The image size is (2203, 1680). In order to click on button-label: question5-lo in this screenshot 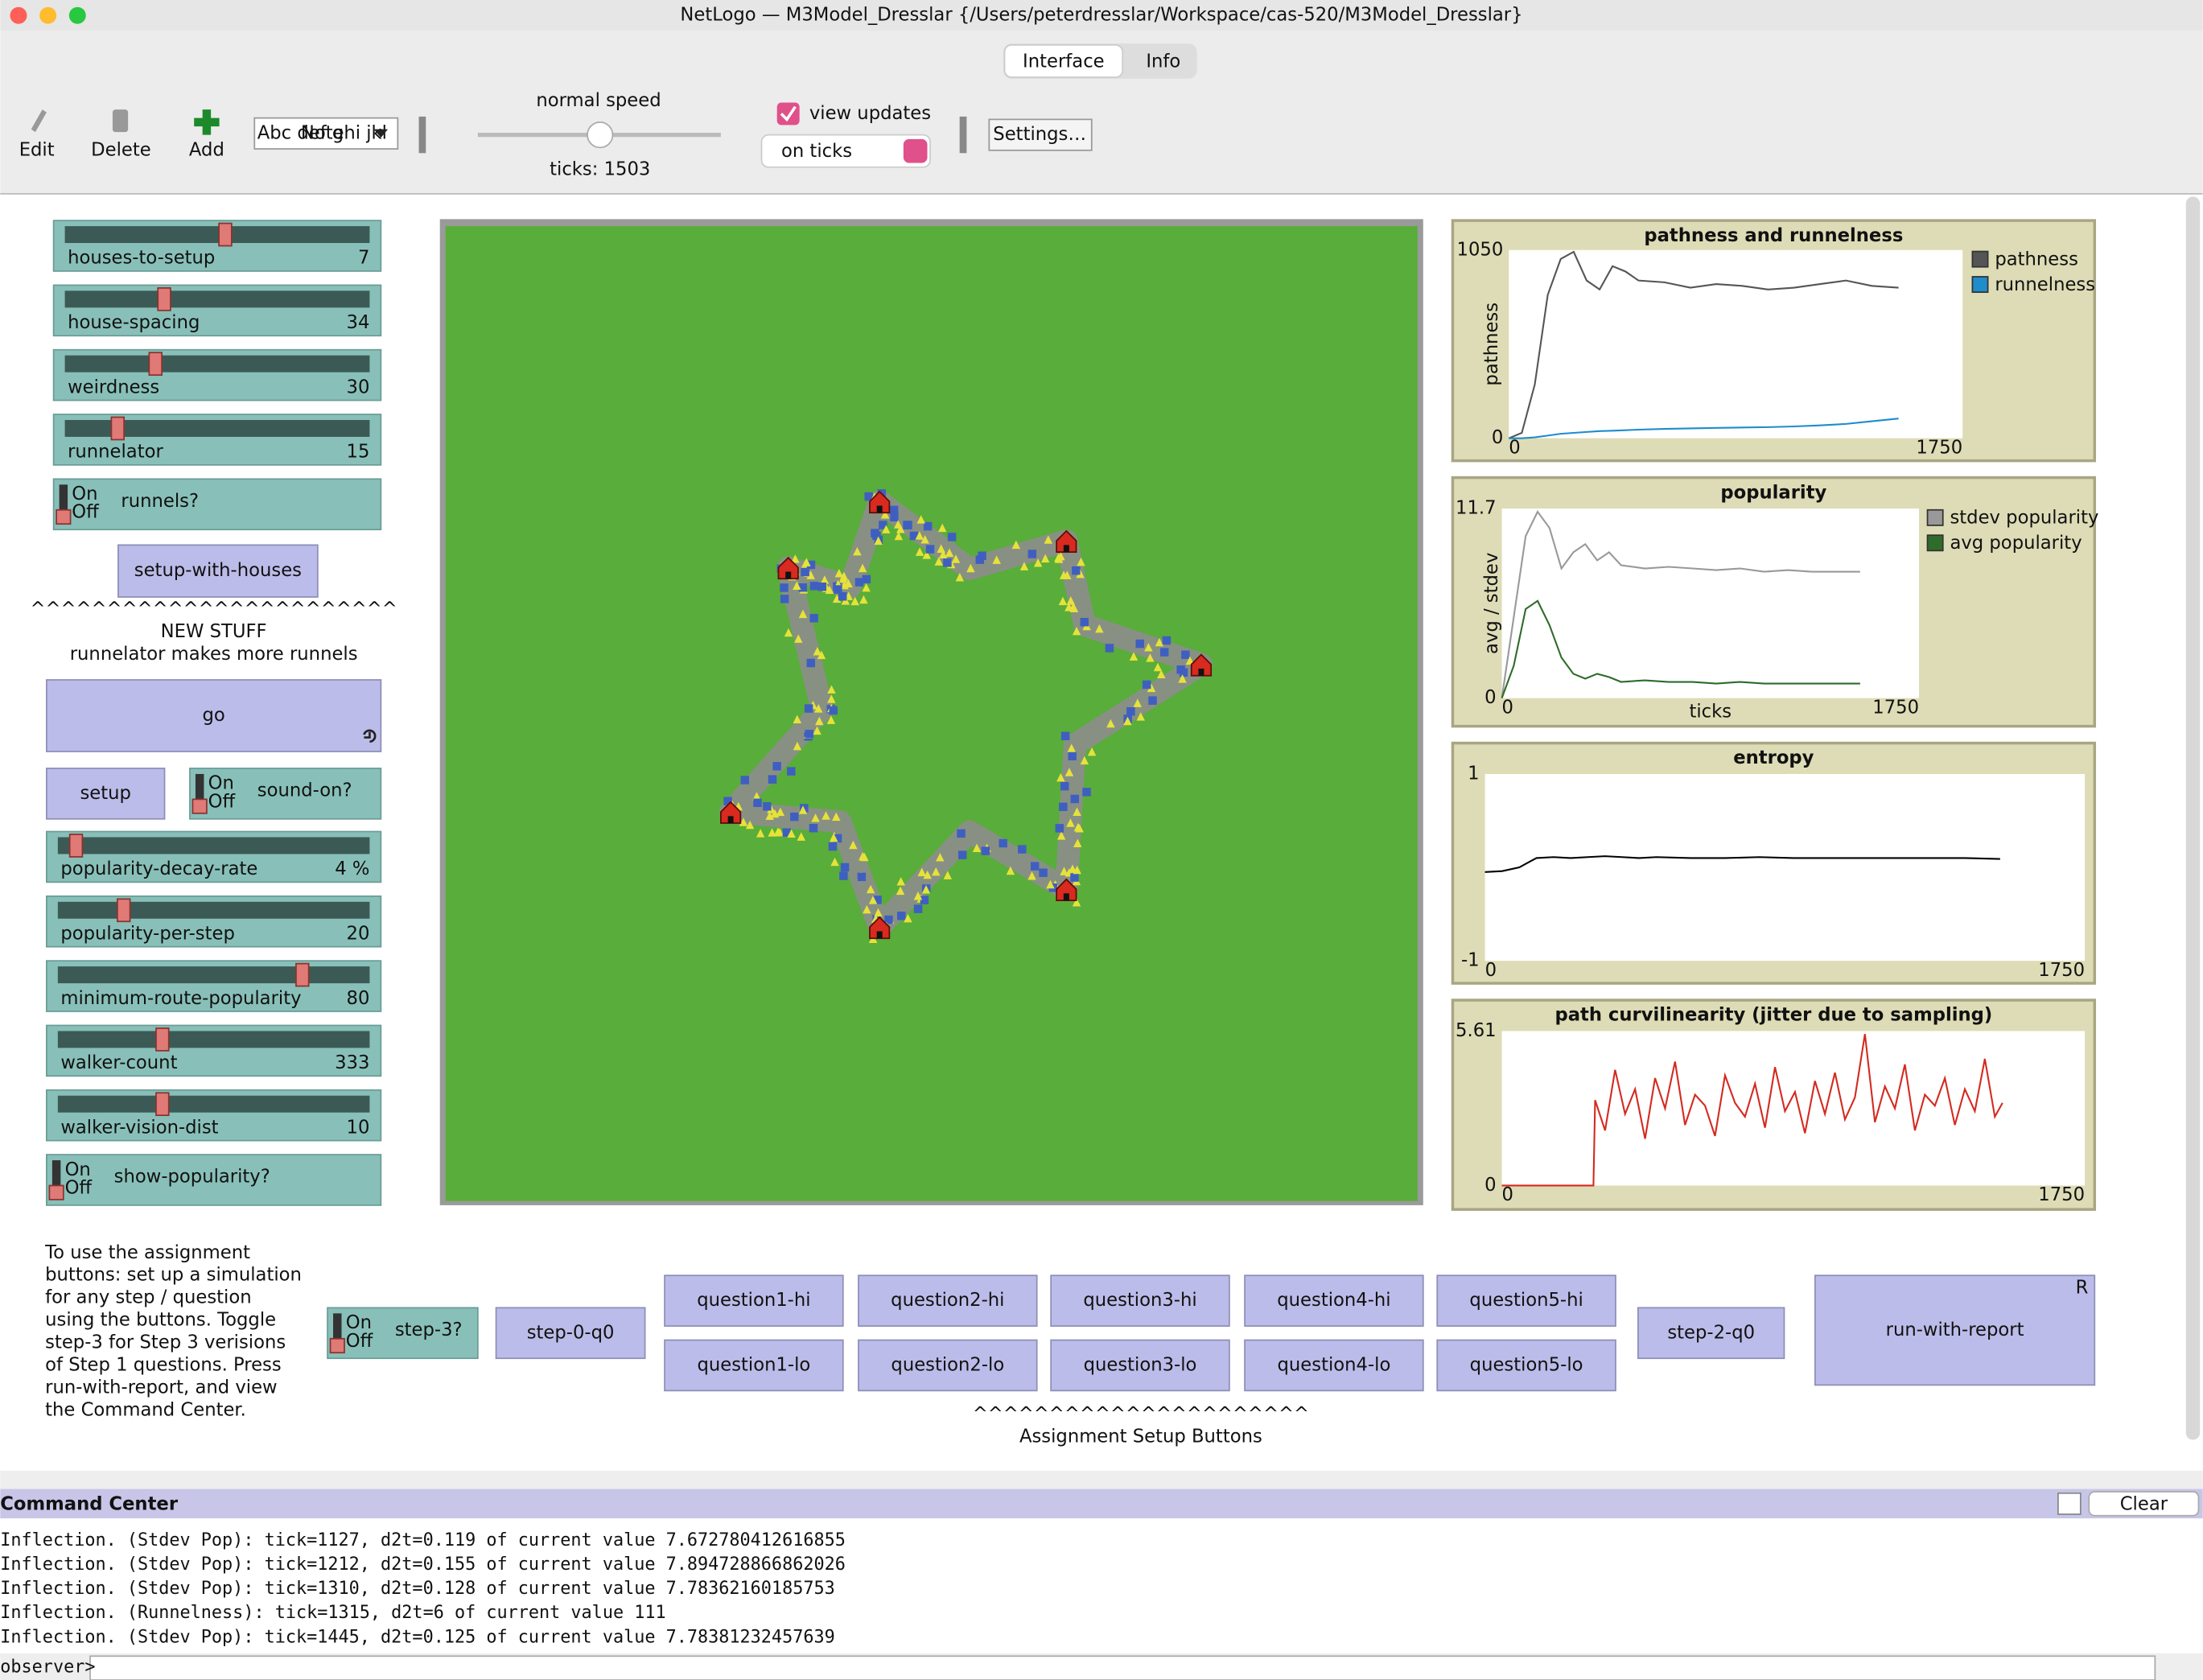, I will do `click(1526, 1364)`.